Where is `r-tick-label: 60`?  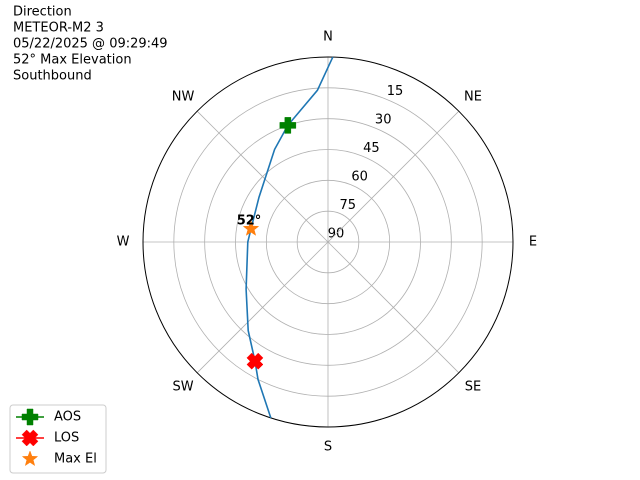
r-tick-label: 60 is located at coordinates (359, 177).